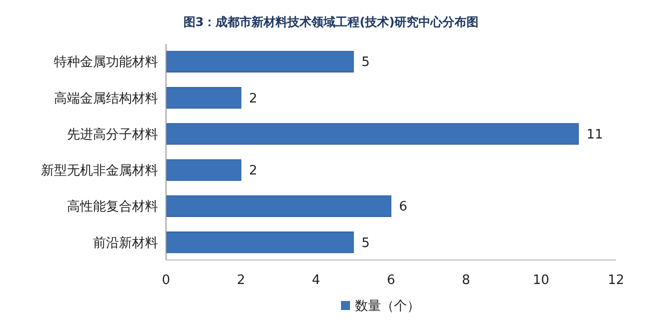 The width and height of the screenshot is (646, 330). Describe the element at coordinates (541, 280) in the screenshot. I see `x-tick-label: 10` at that location.